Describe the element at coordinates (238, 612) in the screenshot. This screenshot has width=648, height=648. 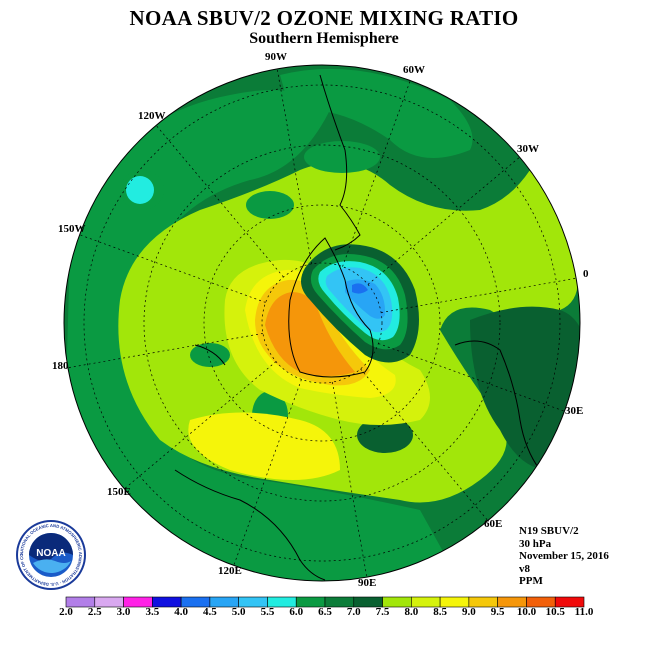
I see `colorbar-label: 5.0` at that location.